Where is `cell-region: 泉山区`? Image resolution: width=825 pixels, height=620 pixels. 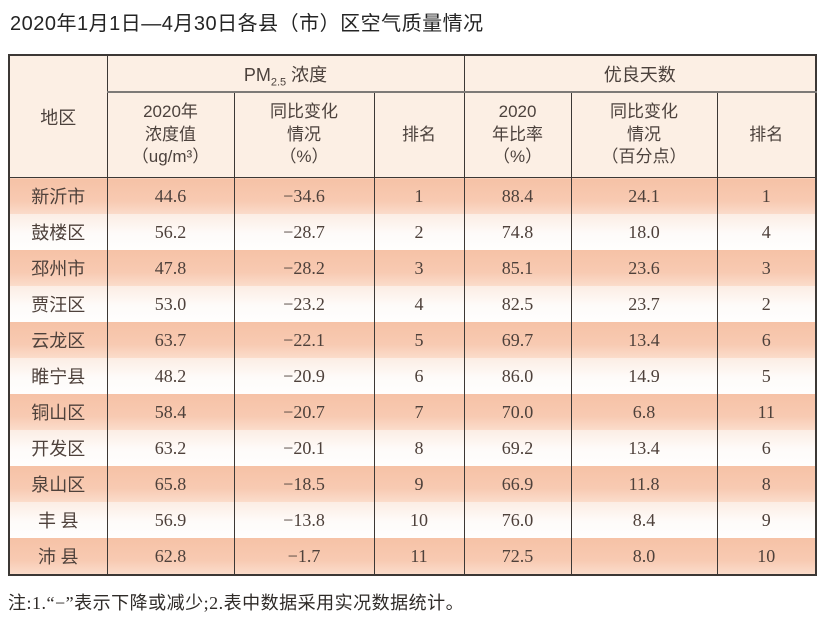
cell-region: 泉山区 is located at coordinates (58, 484).